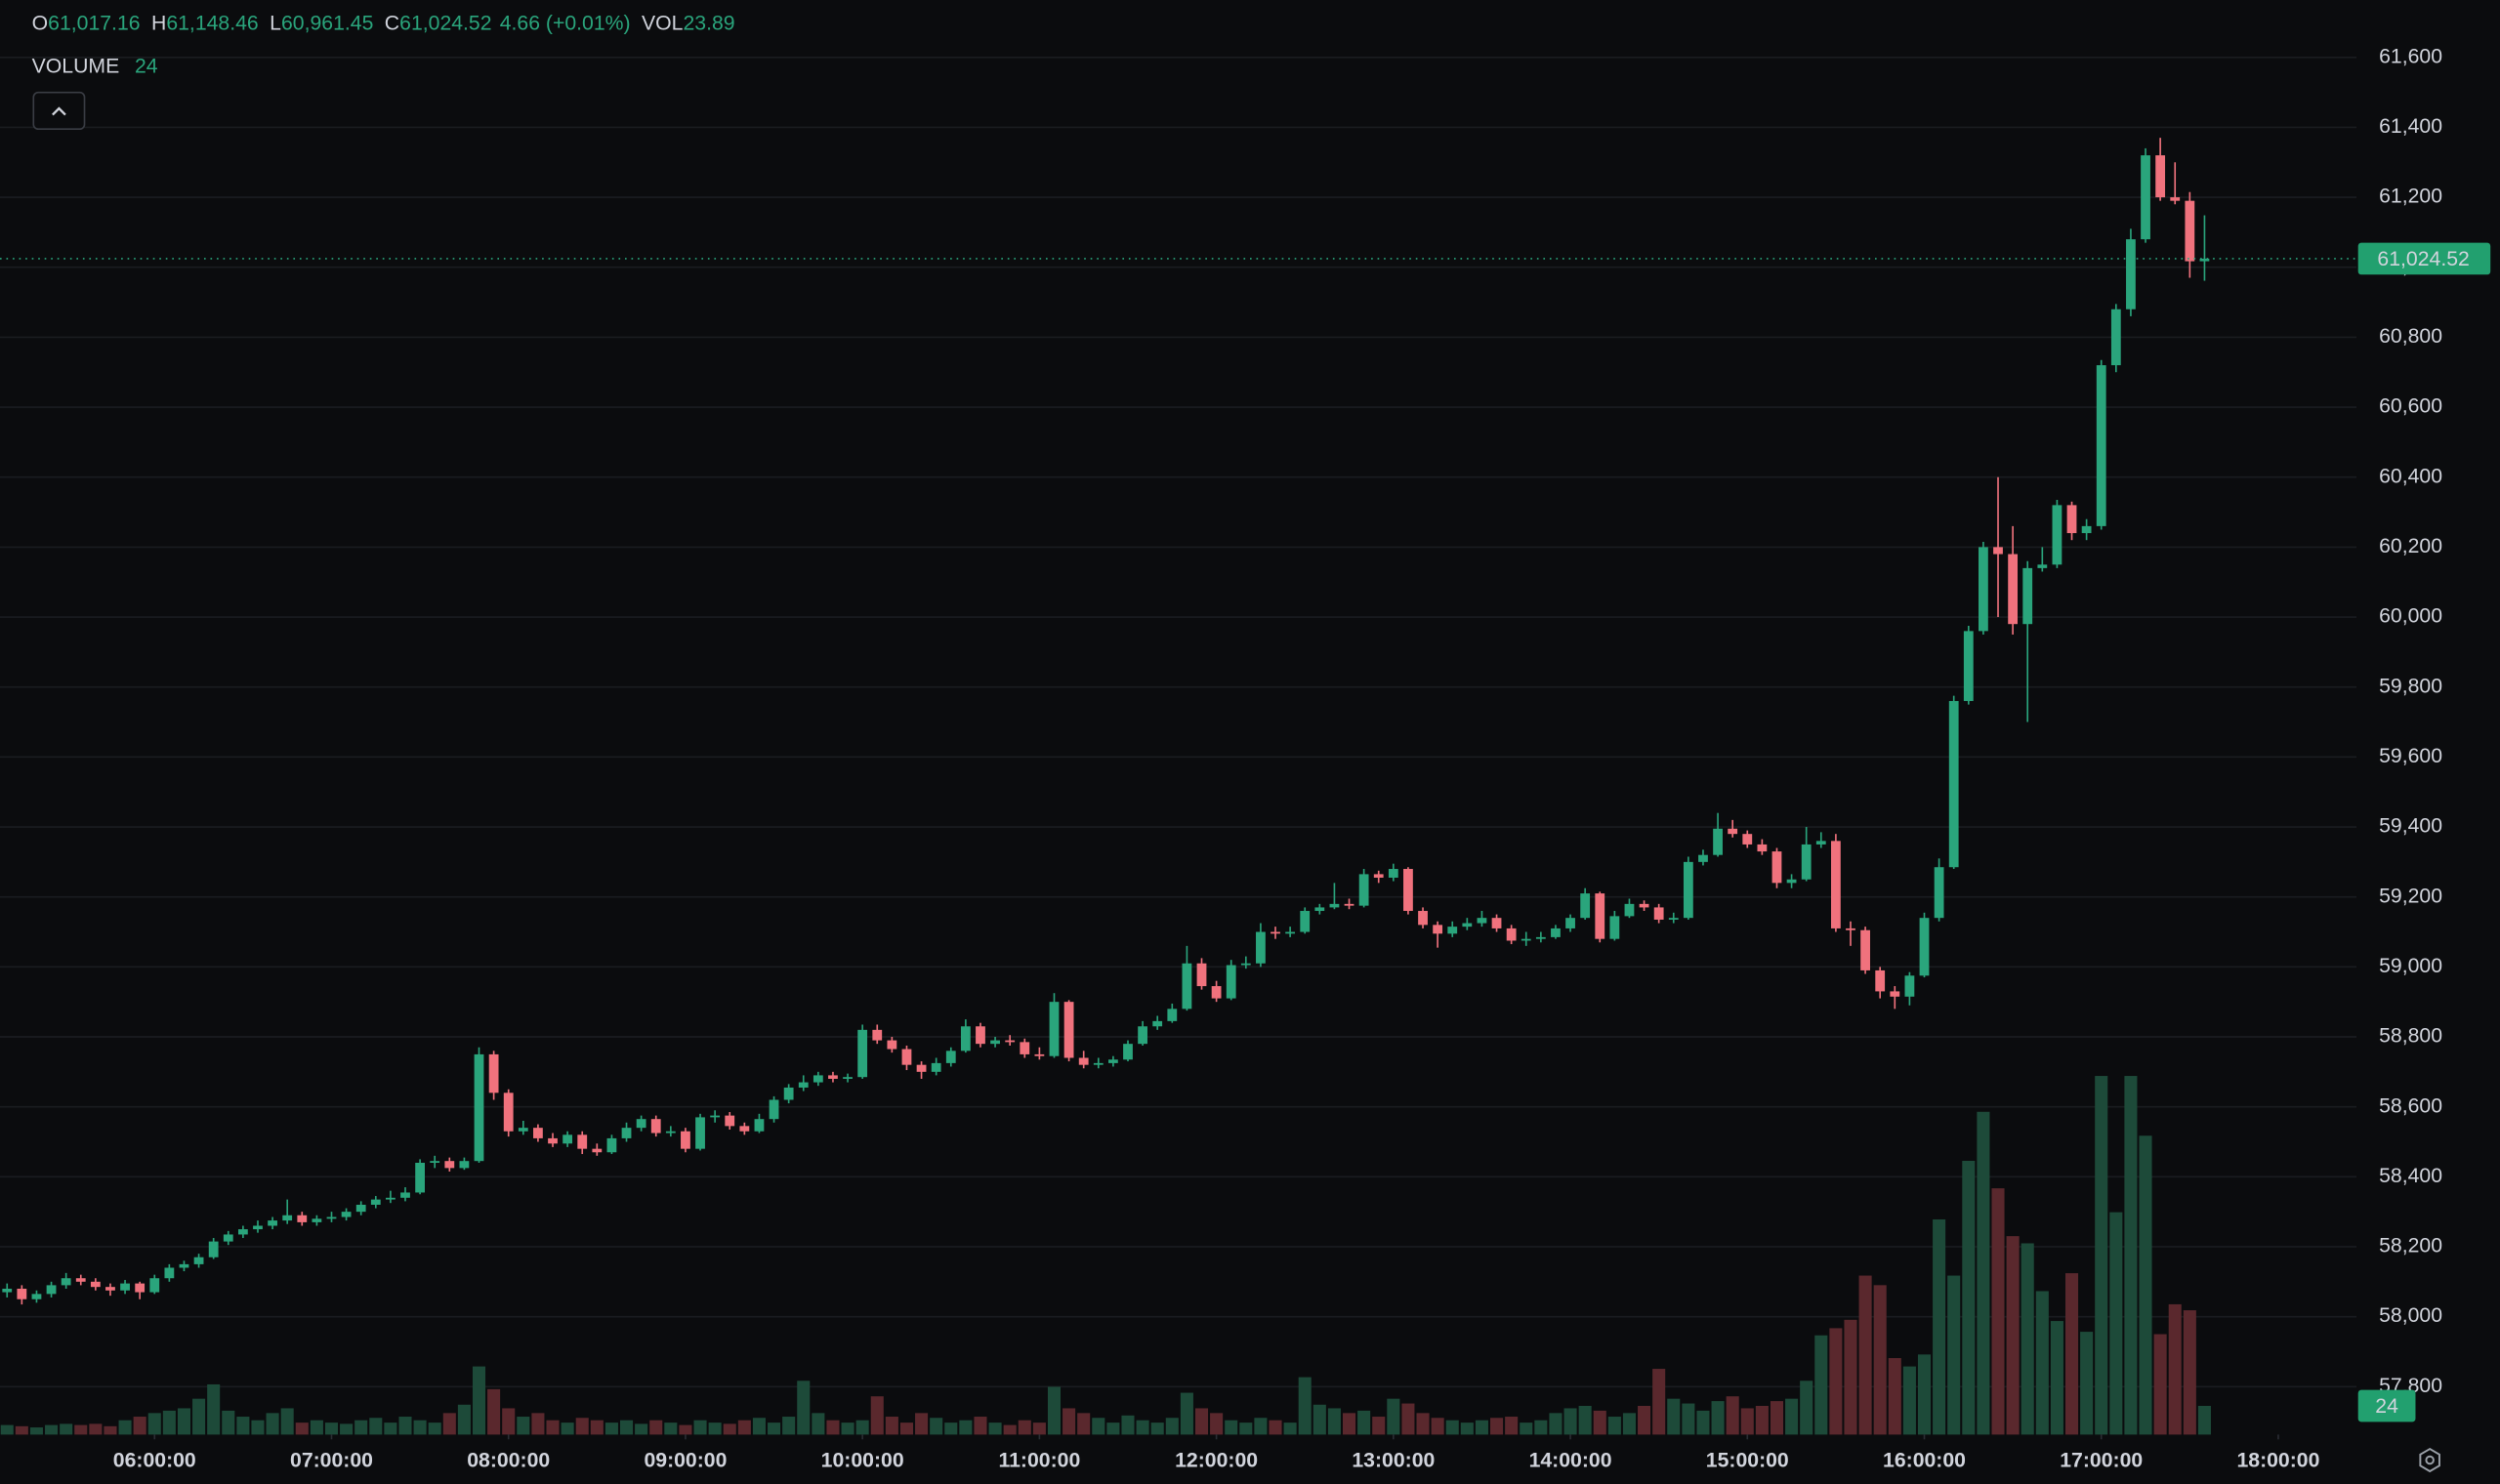 The image size is (2500, 1484). I want to click on x-tick-label: 15:00:00, so click(1747, 1461).